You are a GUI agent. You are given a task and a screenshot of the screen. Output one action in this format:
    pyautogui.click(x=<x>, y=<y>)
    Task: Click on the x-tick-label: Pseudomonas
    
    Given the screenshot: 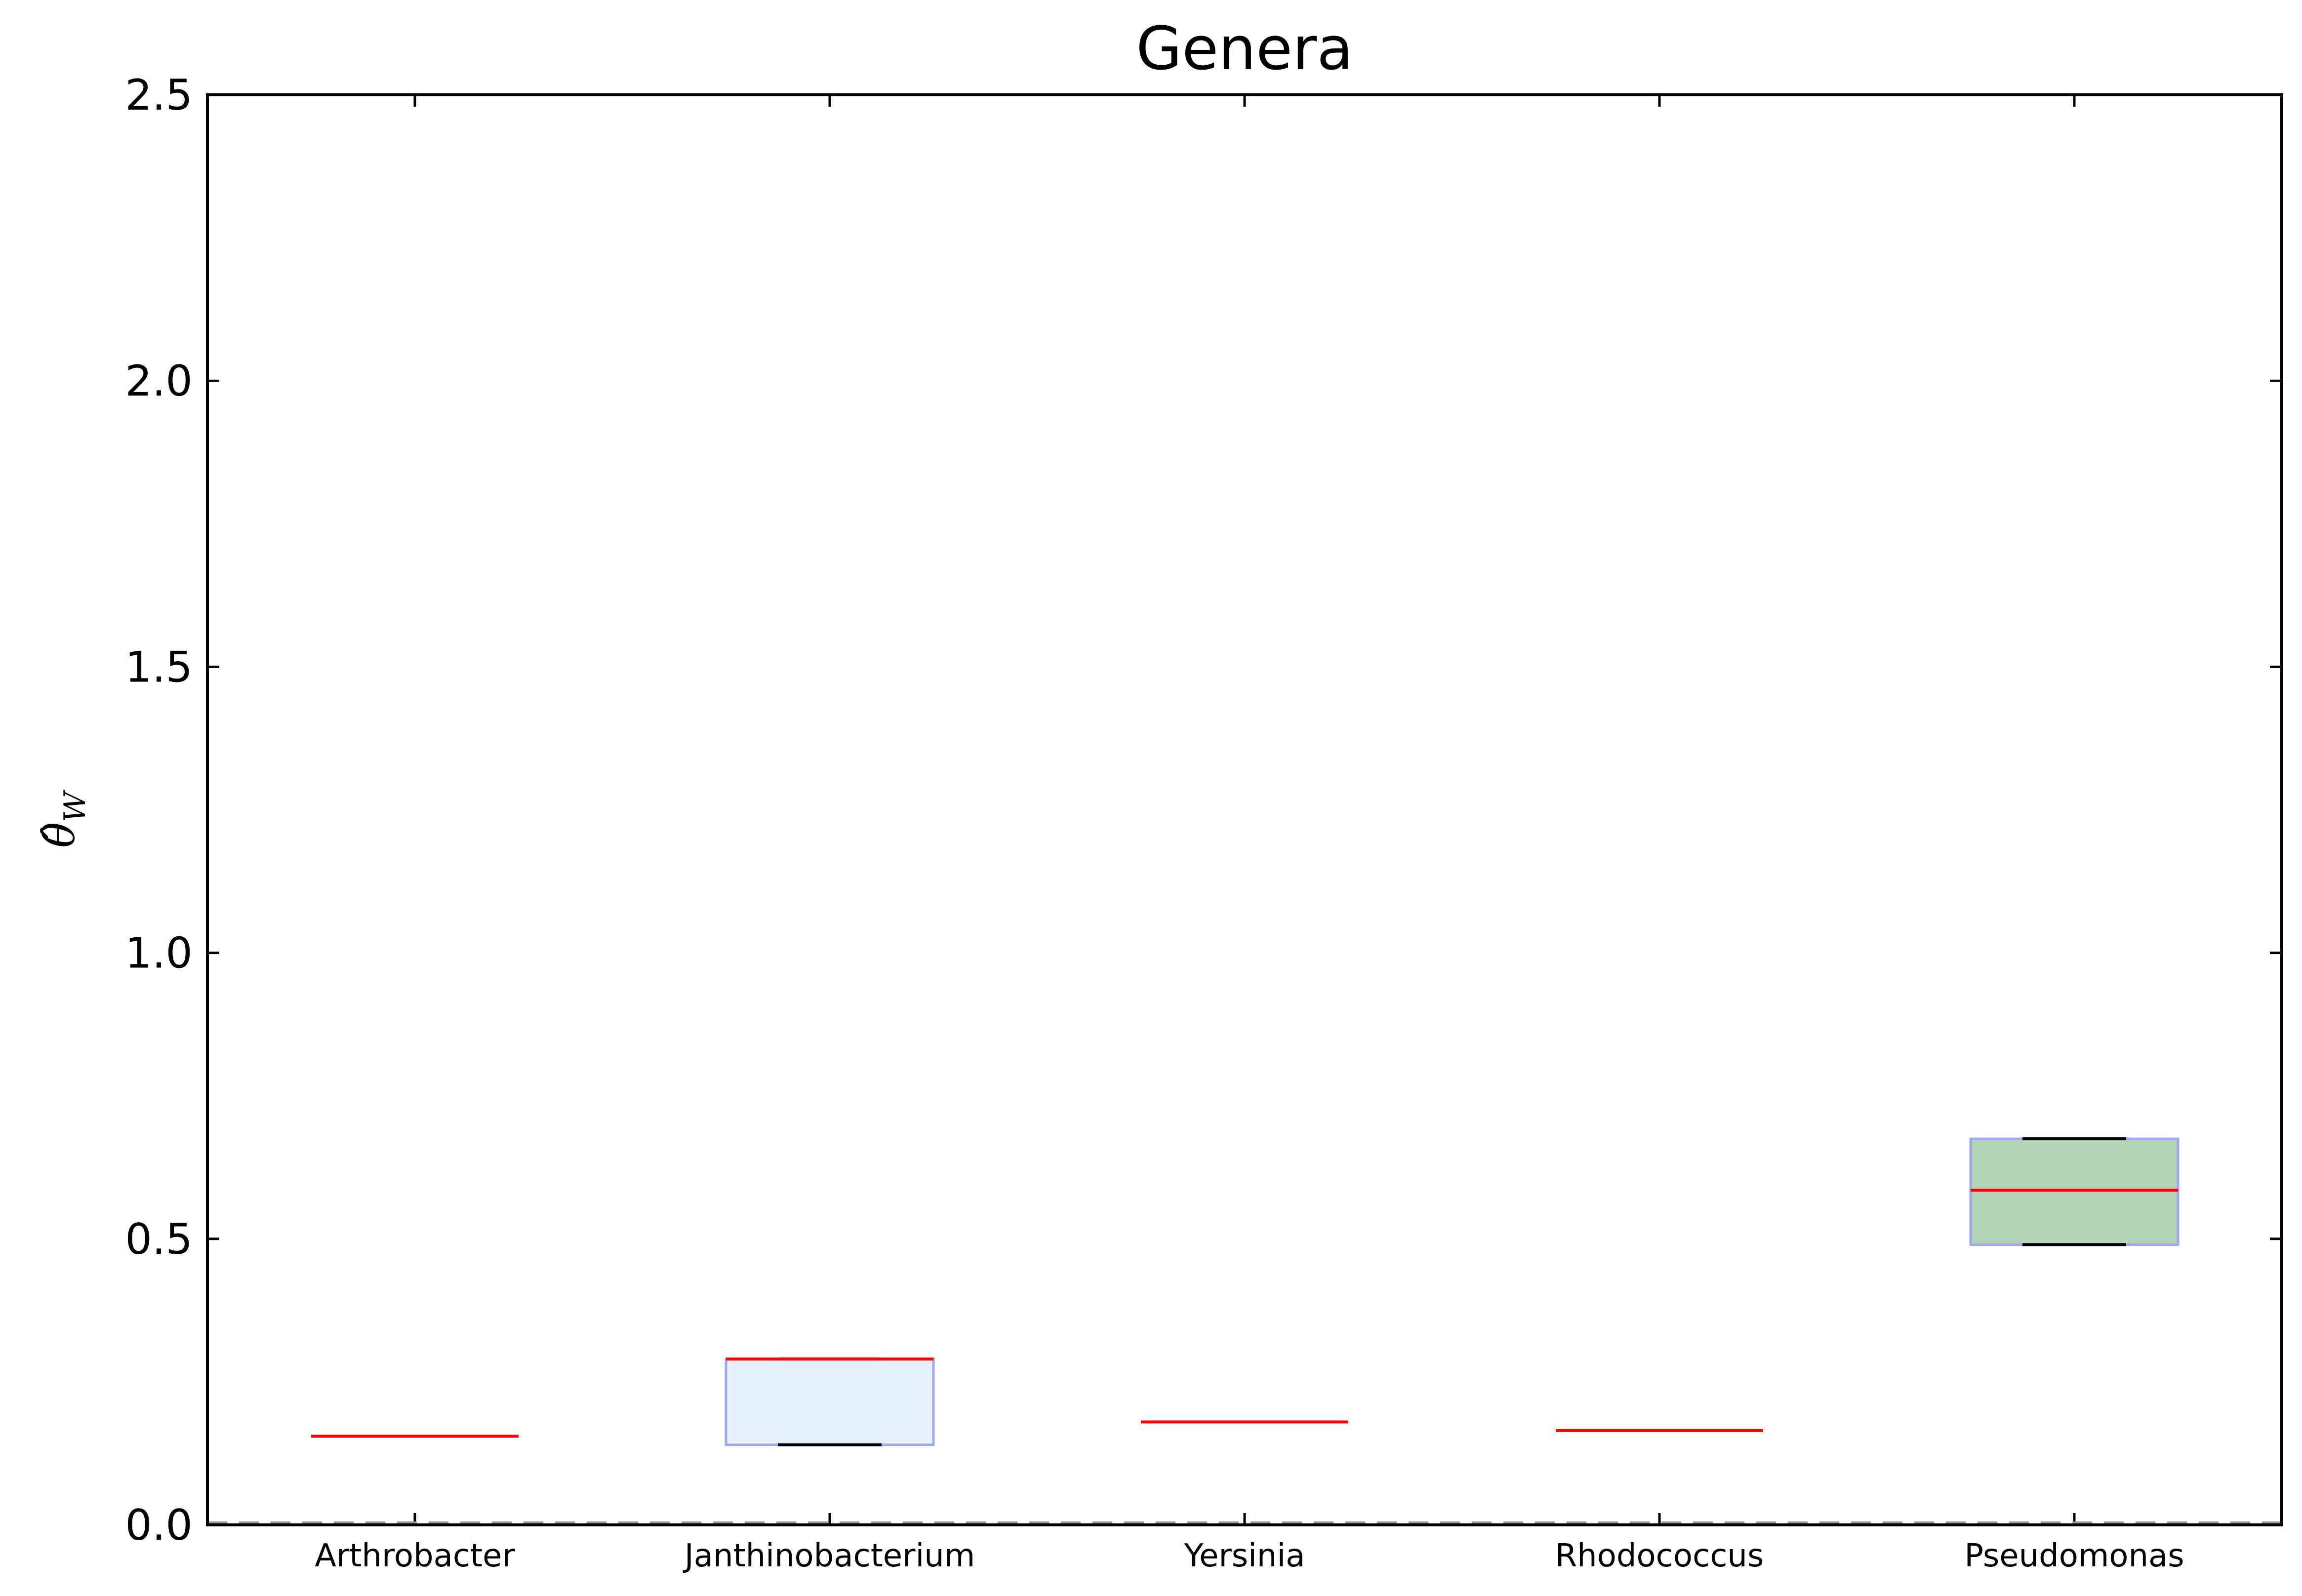 What is the action you would take?
    pyautogui.click(x=2074, y=1556)
    